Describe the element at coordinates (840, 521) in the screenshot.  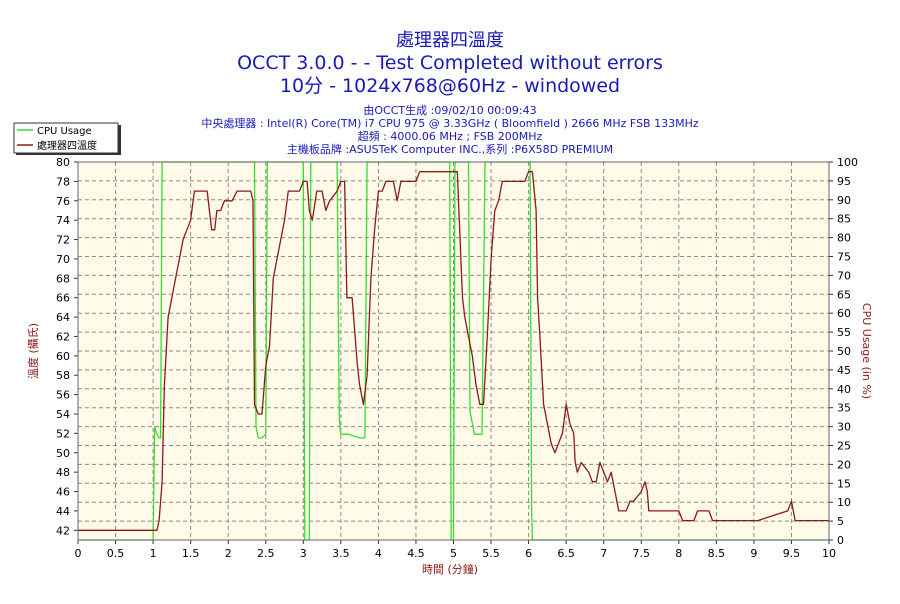
I see `y-right-tick-label: 5` at that location.